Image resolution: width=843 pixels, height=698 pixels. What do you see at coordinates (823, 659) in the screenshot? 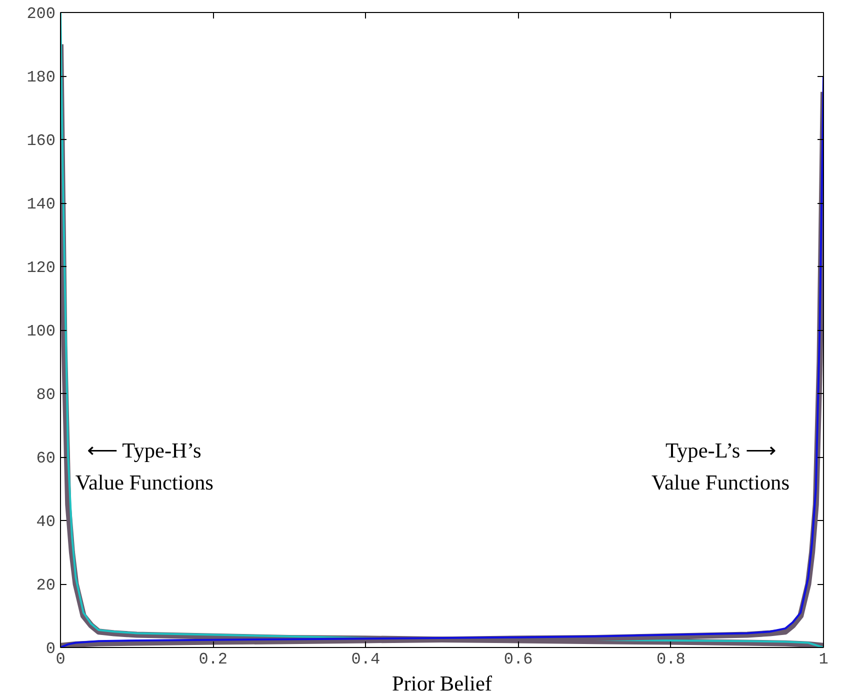
I see `x-tick-label: 1` at bounding box center [823, 659].